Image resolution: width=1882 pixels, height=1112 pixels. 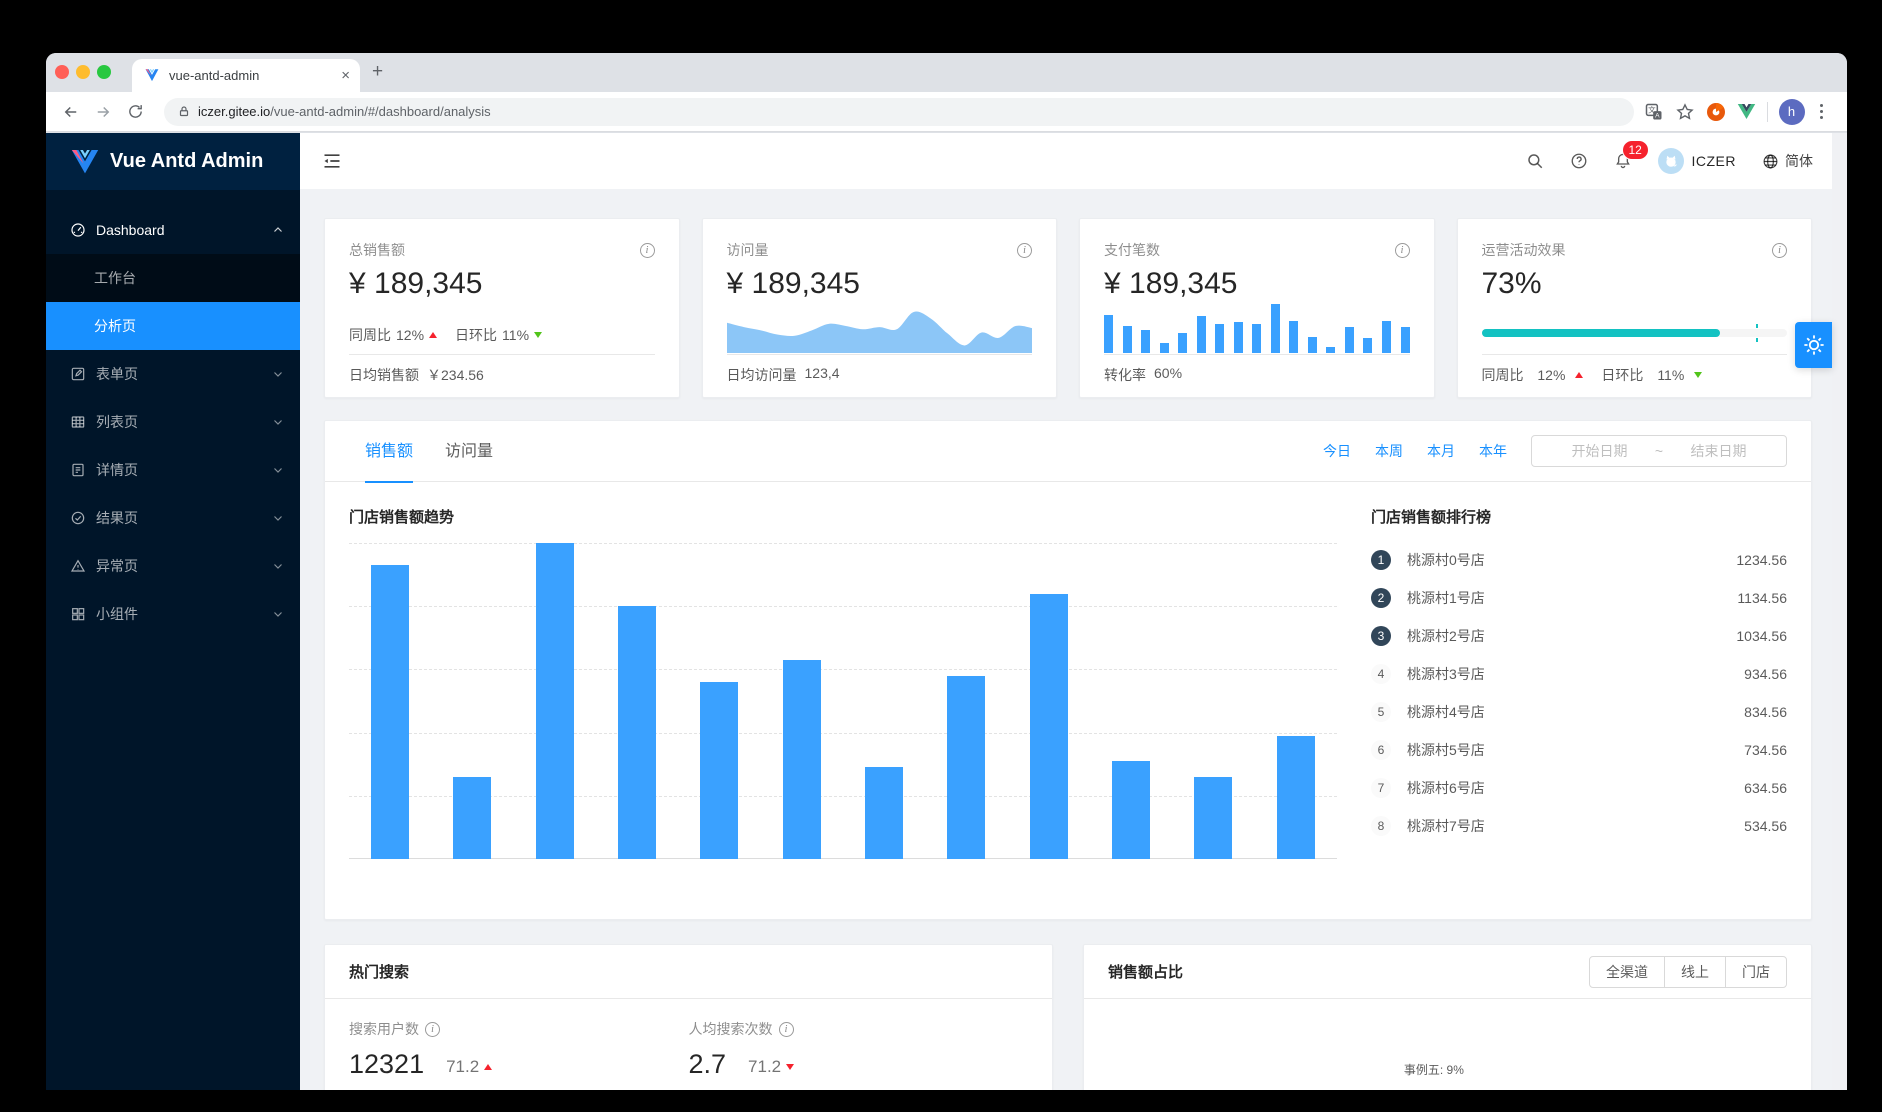 What do you see at coordinates (1441, 451) in the screenshot?
I see `quick-link-month: 本月` at bounding box center [1441, 451].